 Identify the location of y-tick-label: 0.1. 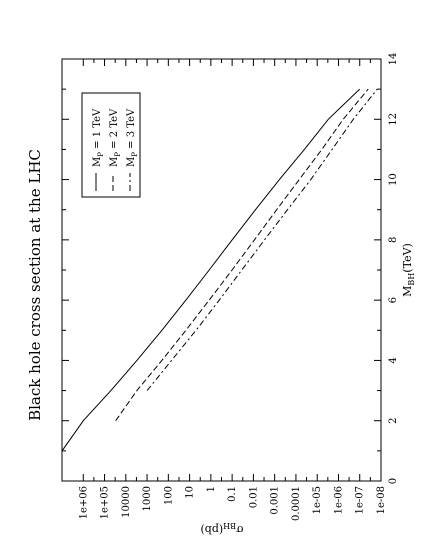
(232, 494).